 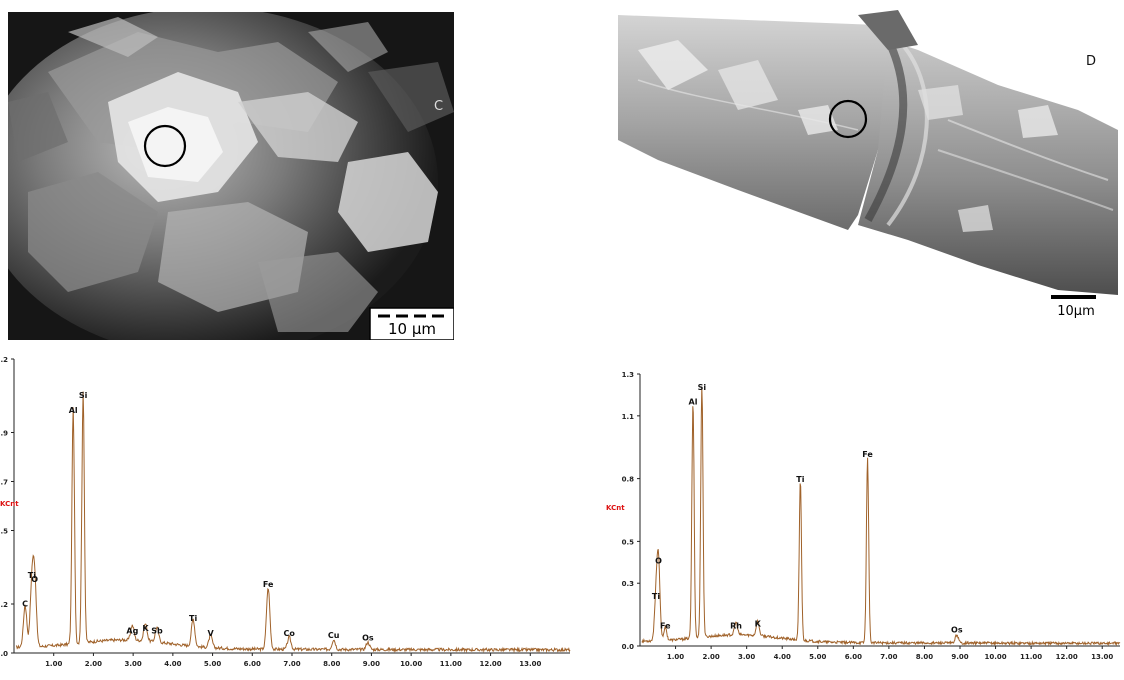 I want to click on y-tick-label: 0.3, so click(x=628, y=584).